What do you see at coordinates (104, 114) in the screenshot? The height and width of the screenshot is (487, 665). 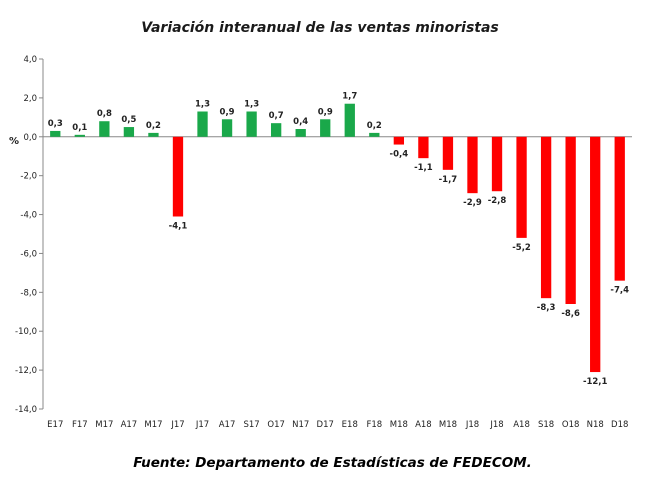 I see `data-label: 0,8` at bounding box center [104, 114].